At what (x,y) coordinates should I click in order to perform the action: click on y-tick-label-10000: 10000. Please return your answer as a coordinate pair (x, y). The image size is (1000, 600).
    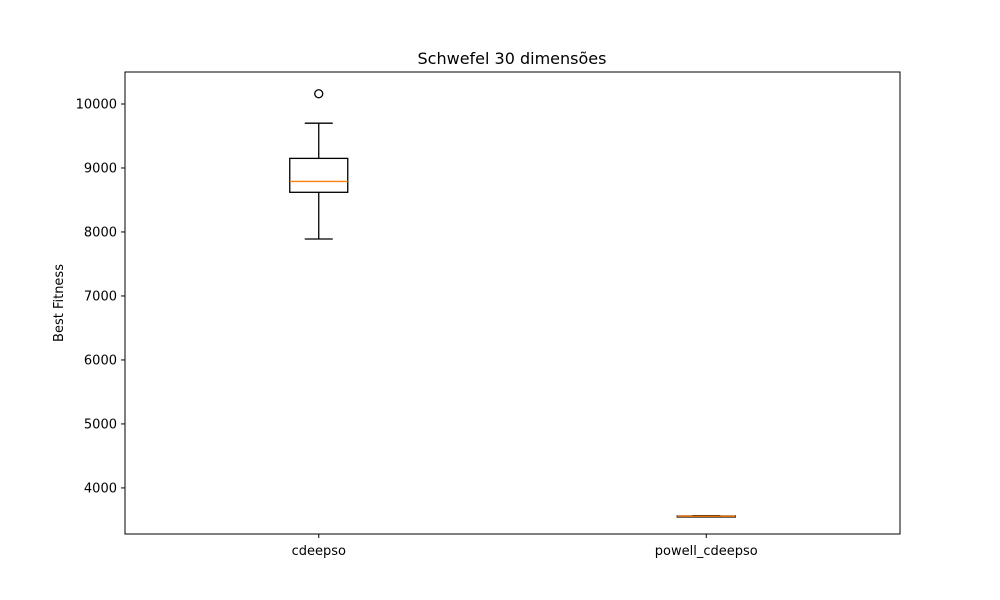
    Looking at the image, I should click on (96, 104).